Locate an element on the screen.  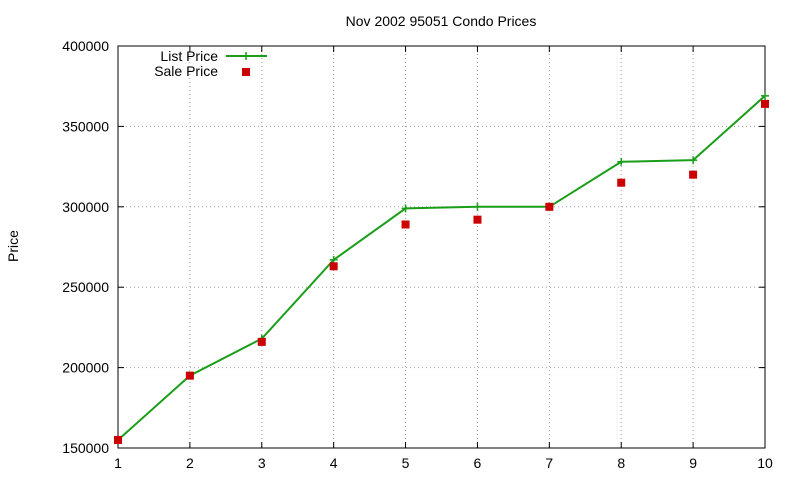
y-axis-label: Price is located at coordinates (13, 246).